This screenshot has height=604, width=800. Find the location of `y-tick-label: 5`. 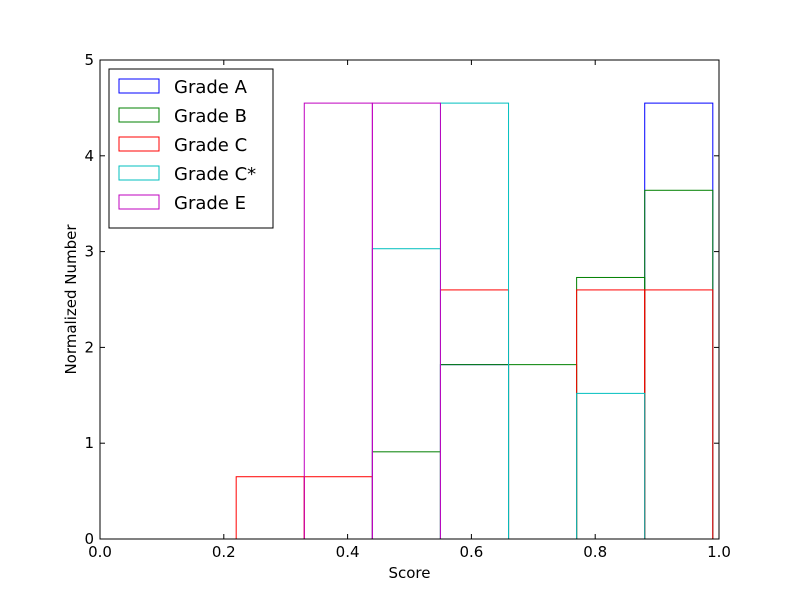

y-tick-label: 5 is located at coordinates (89, 60).